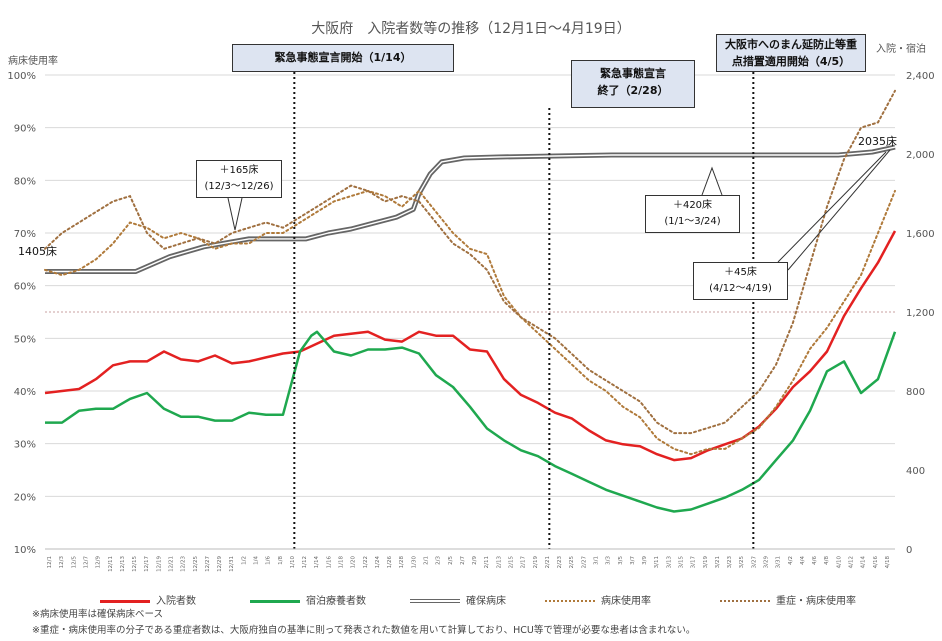  Describe the element at coordinates (239, 179) in the screenshot. I see `annotation-box-165: ＋165床 (12/3～12/26)` at that location.